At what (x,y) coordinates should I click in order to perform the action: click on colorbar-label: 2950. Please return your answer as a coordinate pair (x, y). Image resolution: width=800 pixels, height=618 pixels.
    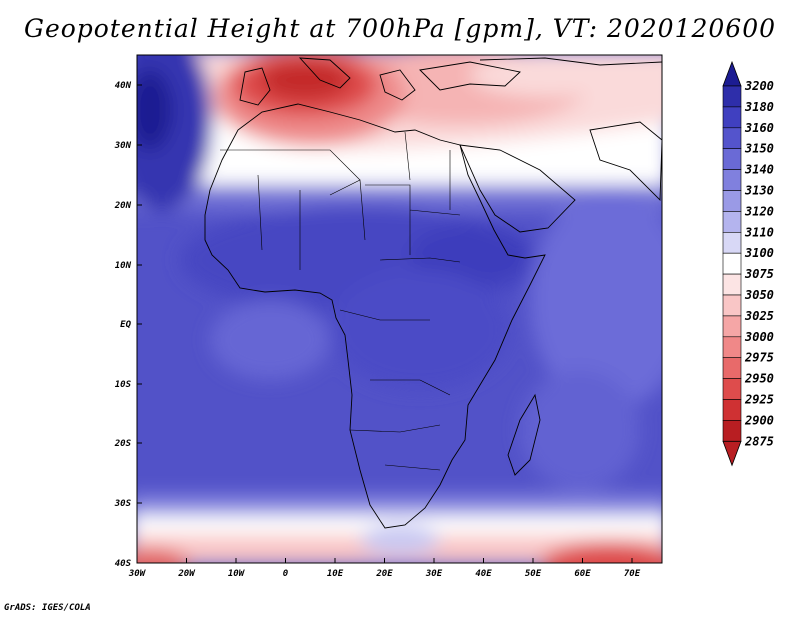
    Looking at the image, I should click on (759, 379).